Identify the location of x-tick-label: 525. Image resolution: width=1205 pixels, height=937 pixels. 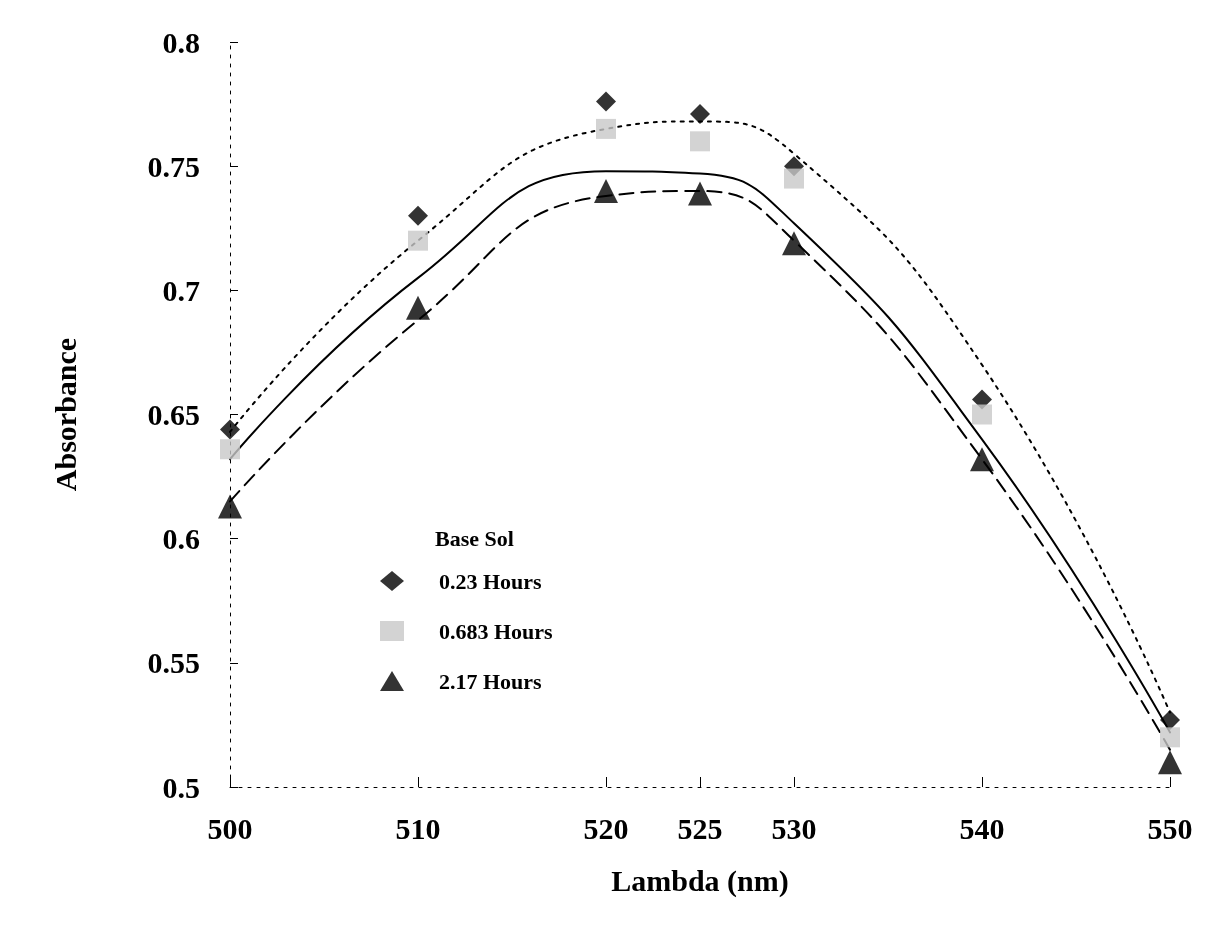
(700, 828).